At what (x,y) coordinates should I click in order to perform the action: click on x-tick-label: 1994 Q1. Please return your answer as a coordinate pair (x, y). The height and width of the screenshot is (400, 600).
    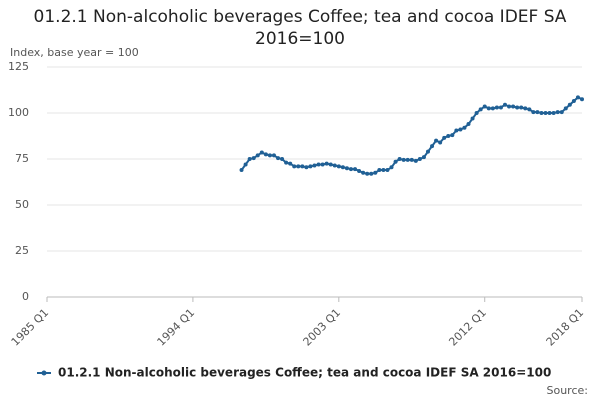
    Looking at the image, I should click on (176, 327).